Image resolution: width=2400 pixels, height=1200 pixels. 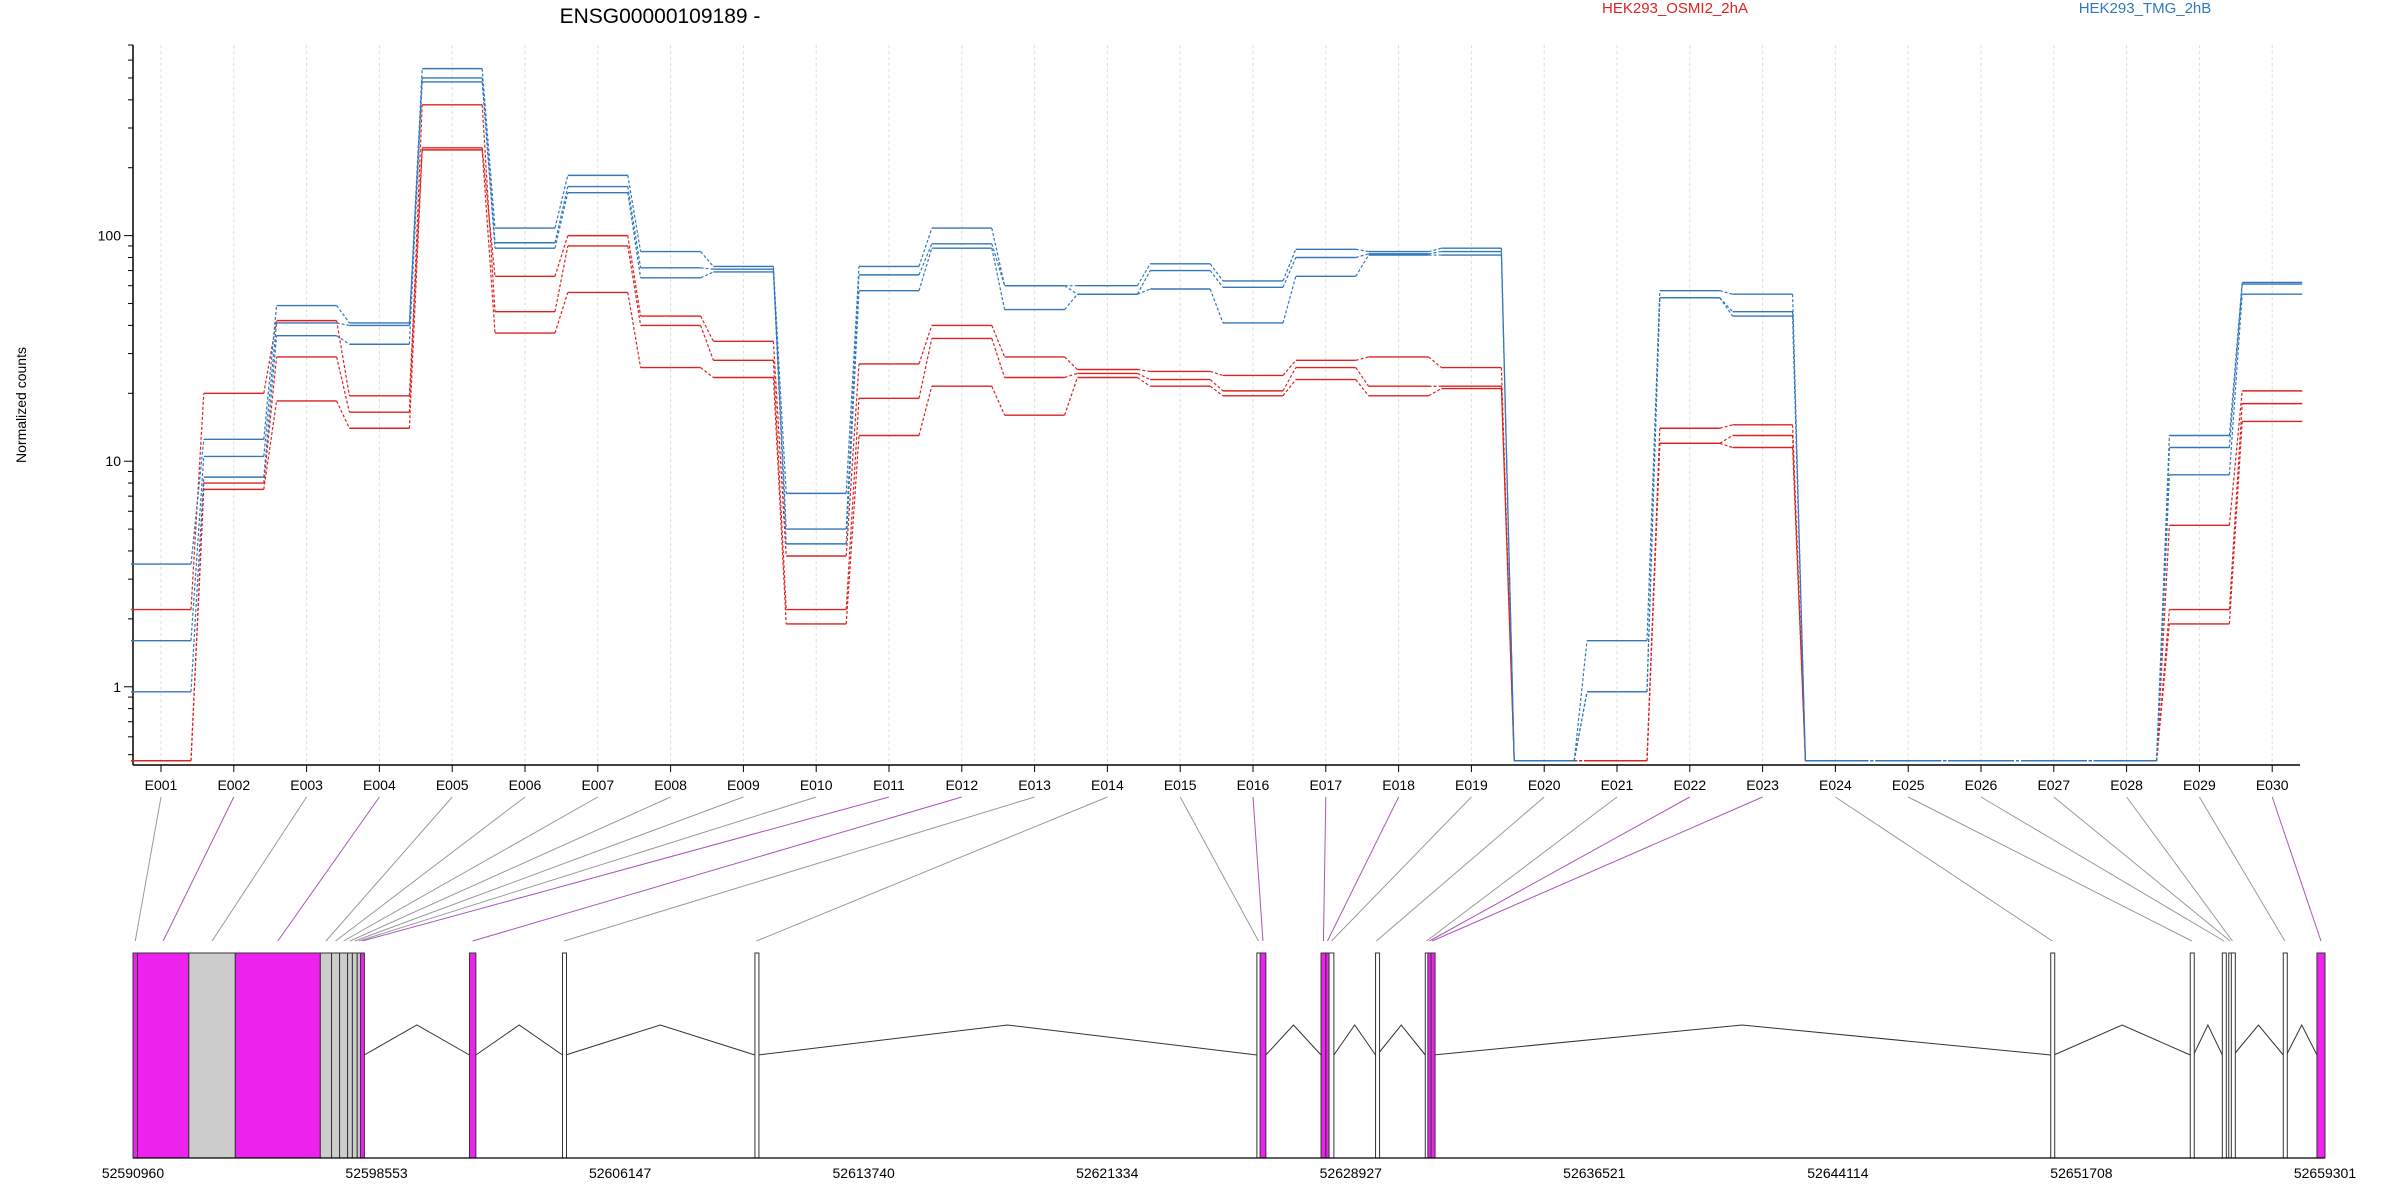 I want to click on connector-E002, so click(x=198, y=869).